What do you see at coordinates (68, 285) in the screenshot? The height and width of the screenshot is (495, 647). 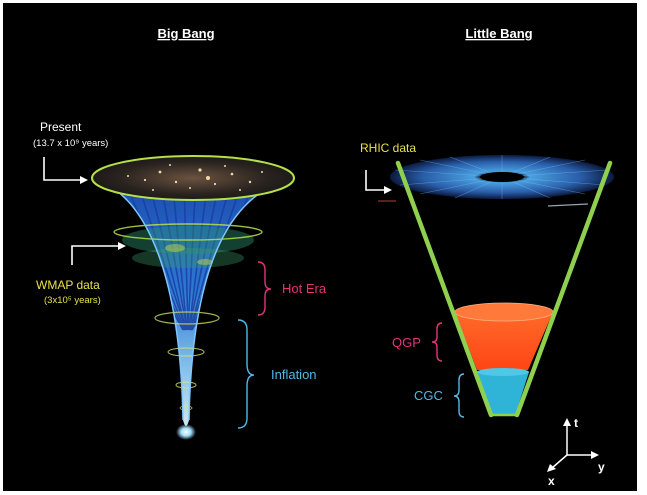 I see `wmap-label: WMAP data` at bounding box center [68, 285].